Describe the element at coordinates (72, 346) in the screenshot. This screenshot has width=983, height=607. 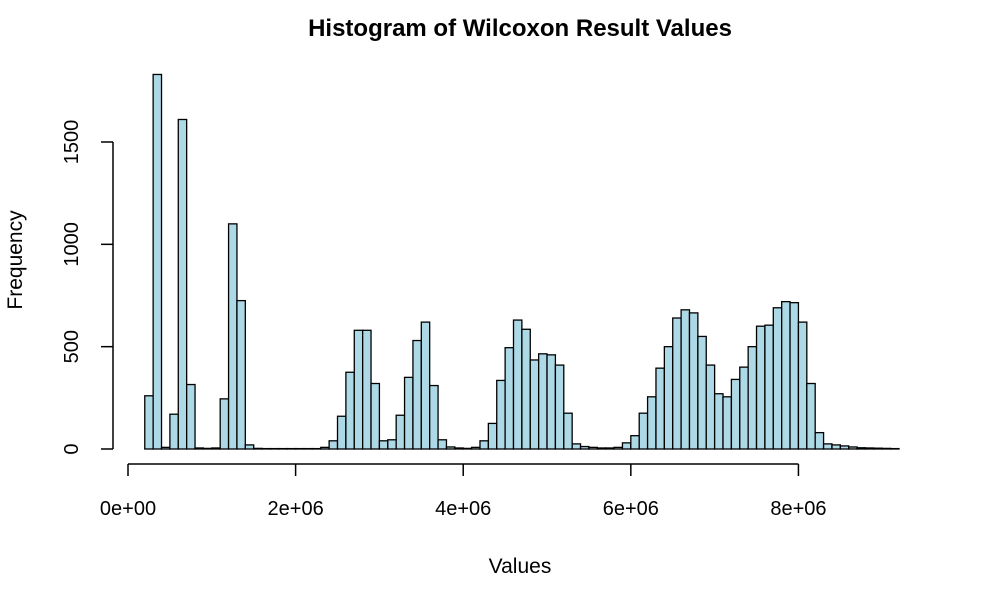
I see `y-tick-label: 500` at that location.